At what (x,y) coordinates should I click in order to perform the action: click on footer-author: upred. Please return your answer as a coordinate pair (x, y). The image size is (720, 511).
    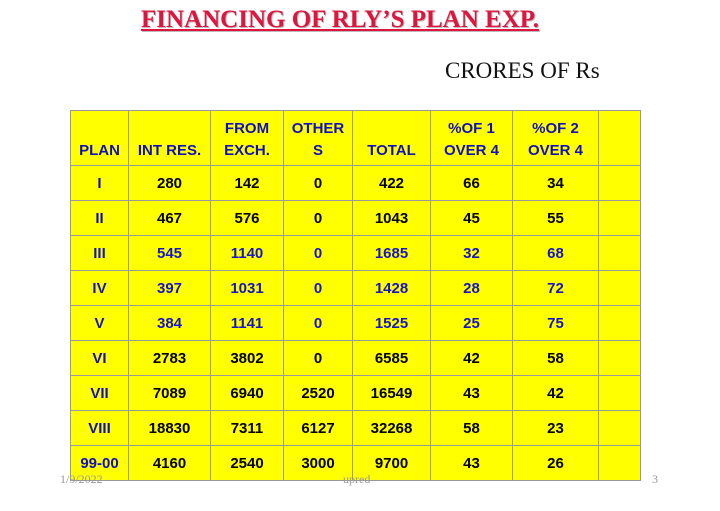
    Looking at the image, I should click on (357, 479).